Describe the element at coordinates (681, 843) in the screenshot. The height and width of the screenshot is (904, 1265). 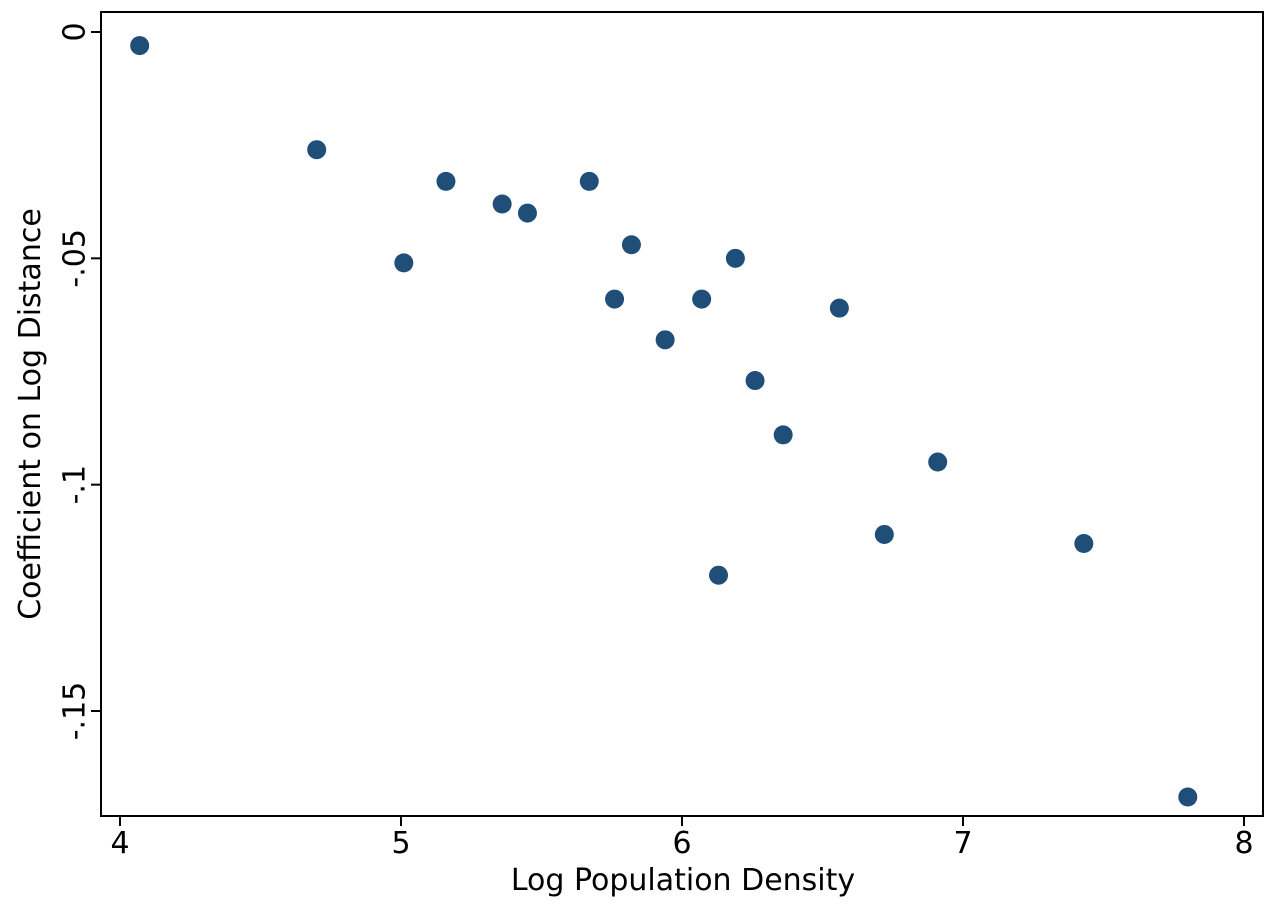
I see `x-tick-label: 6` at that location.